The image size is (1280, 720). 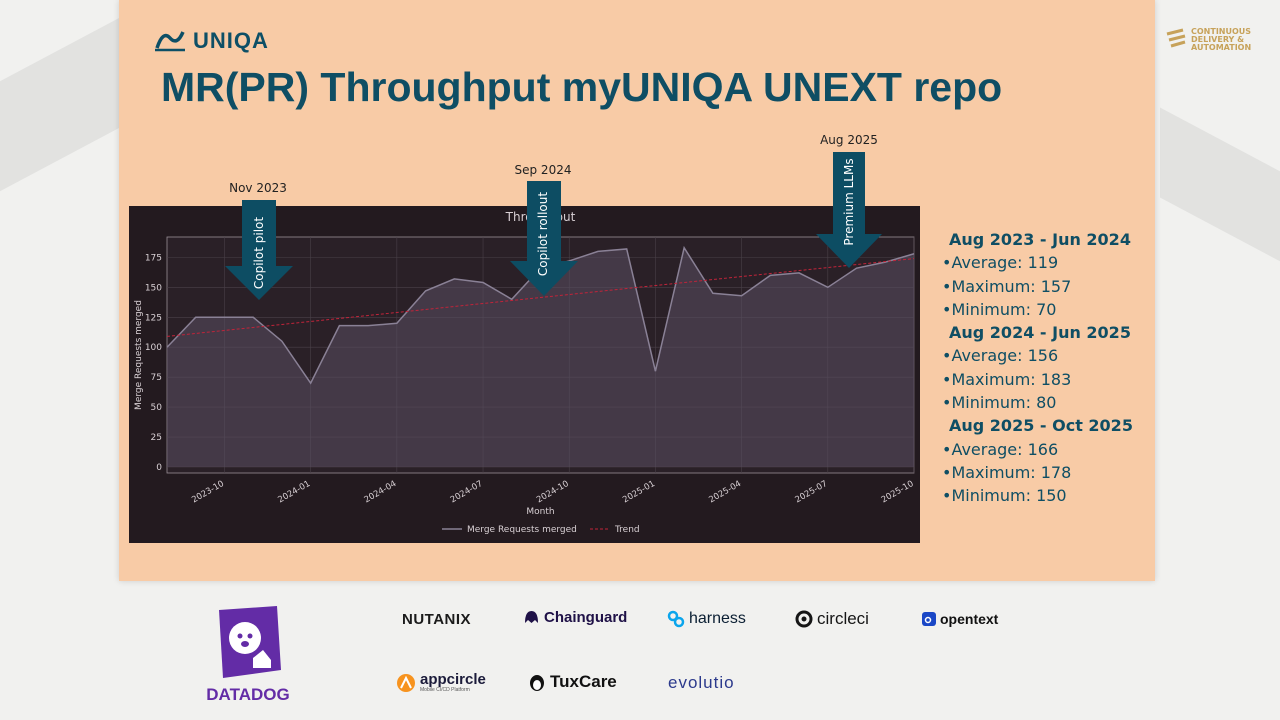 What do you see at coordinates (453, 679) in the screenshot?
I see `appcircle-logo-text: appcircle` at bounding box center [453, 679].